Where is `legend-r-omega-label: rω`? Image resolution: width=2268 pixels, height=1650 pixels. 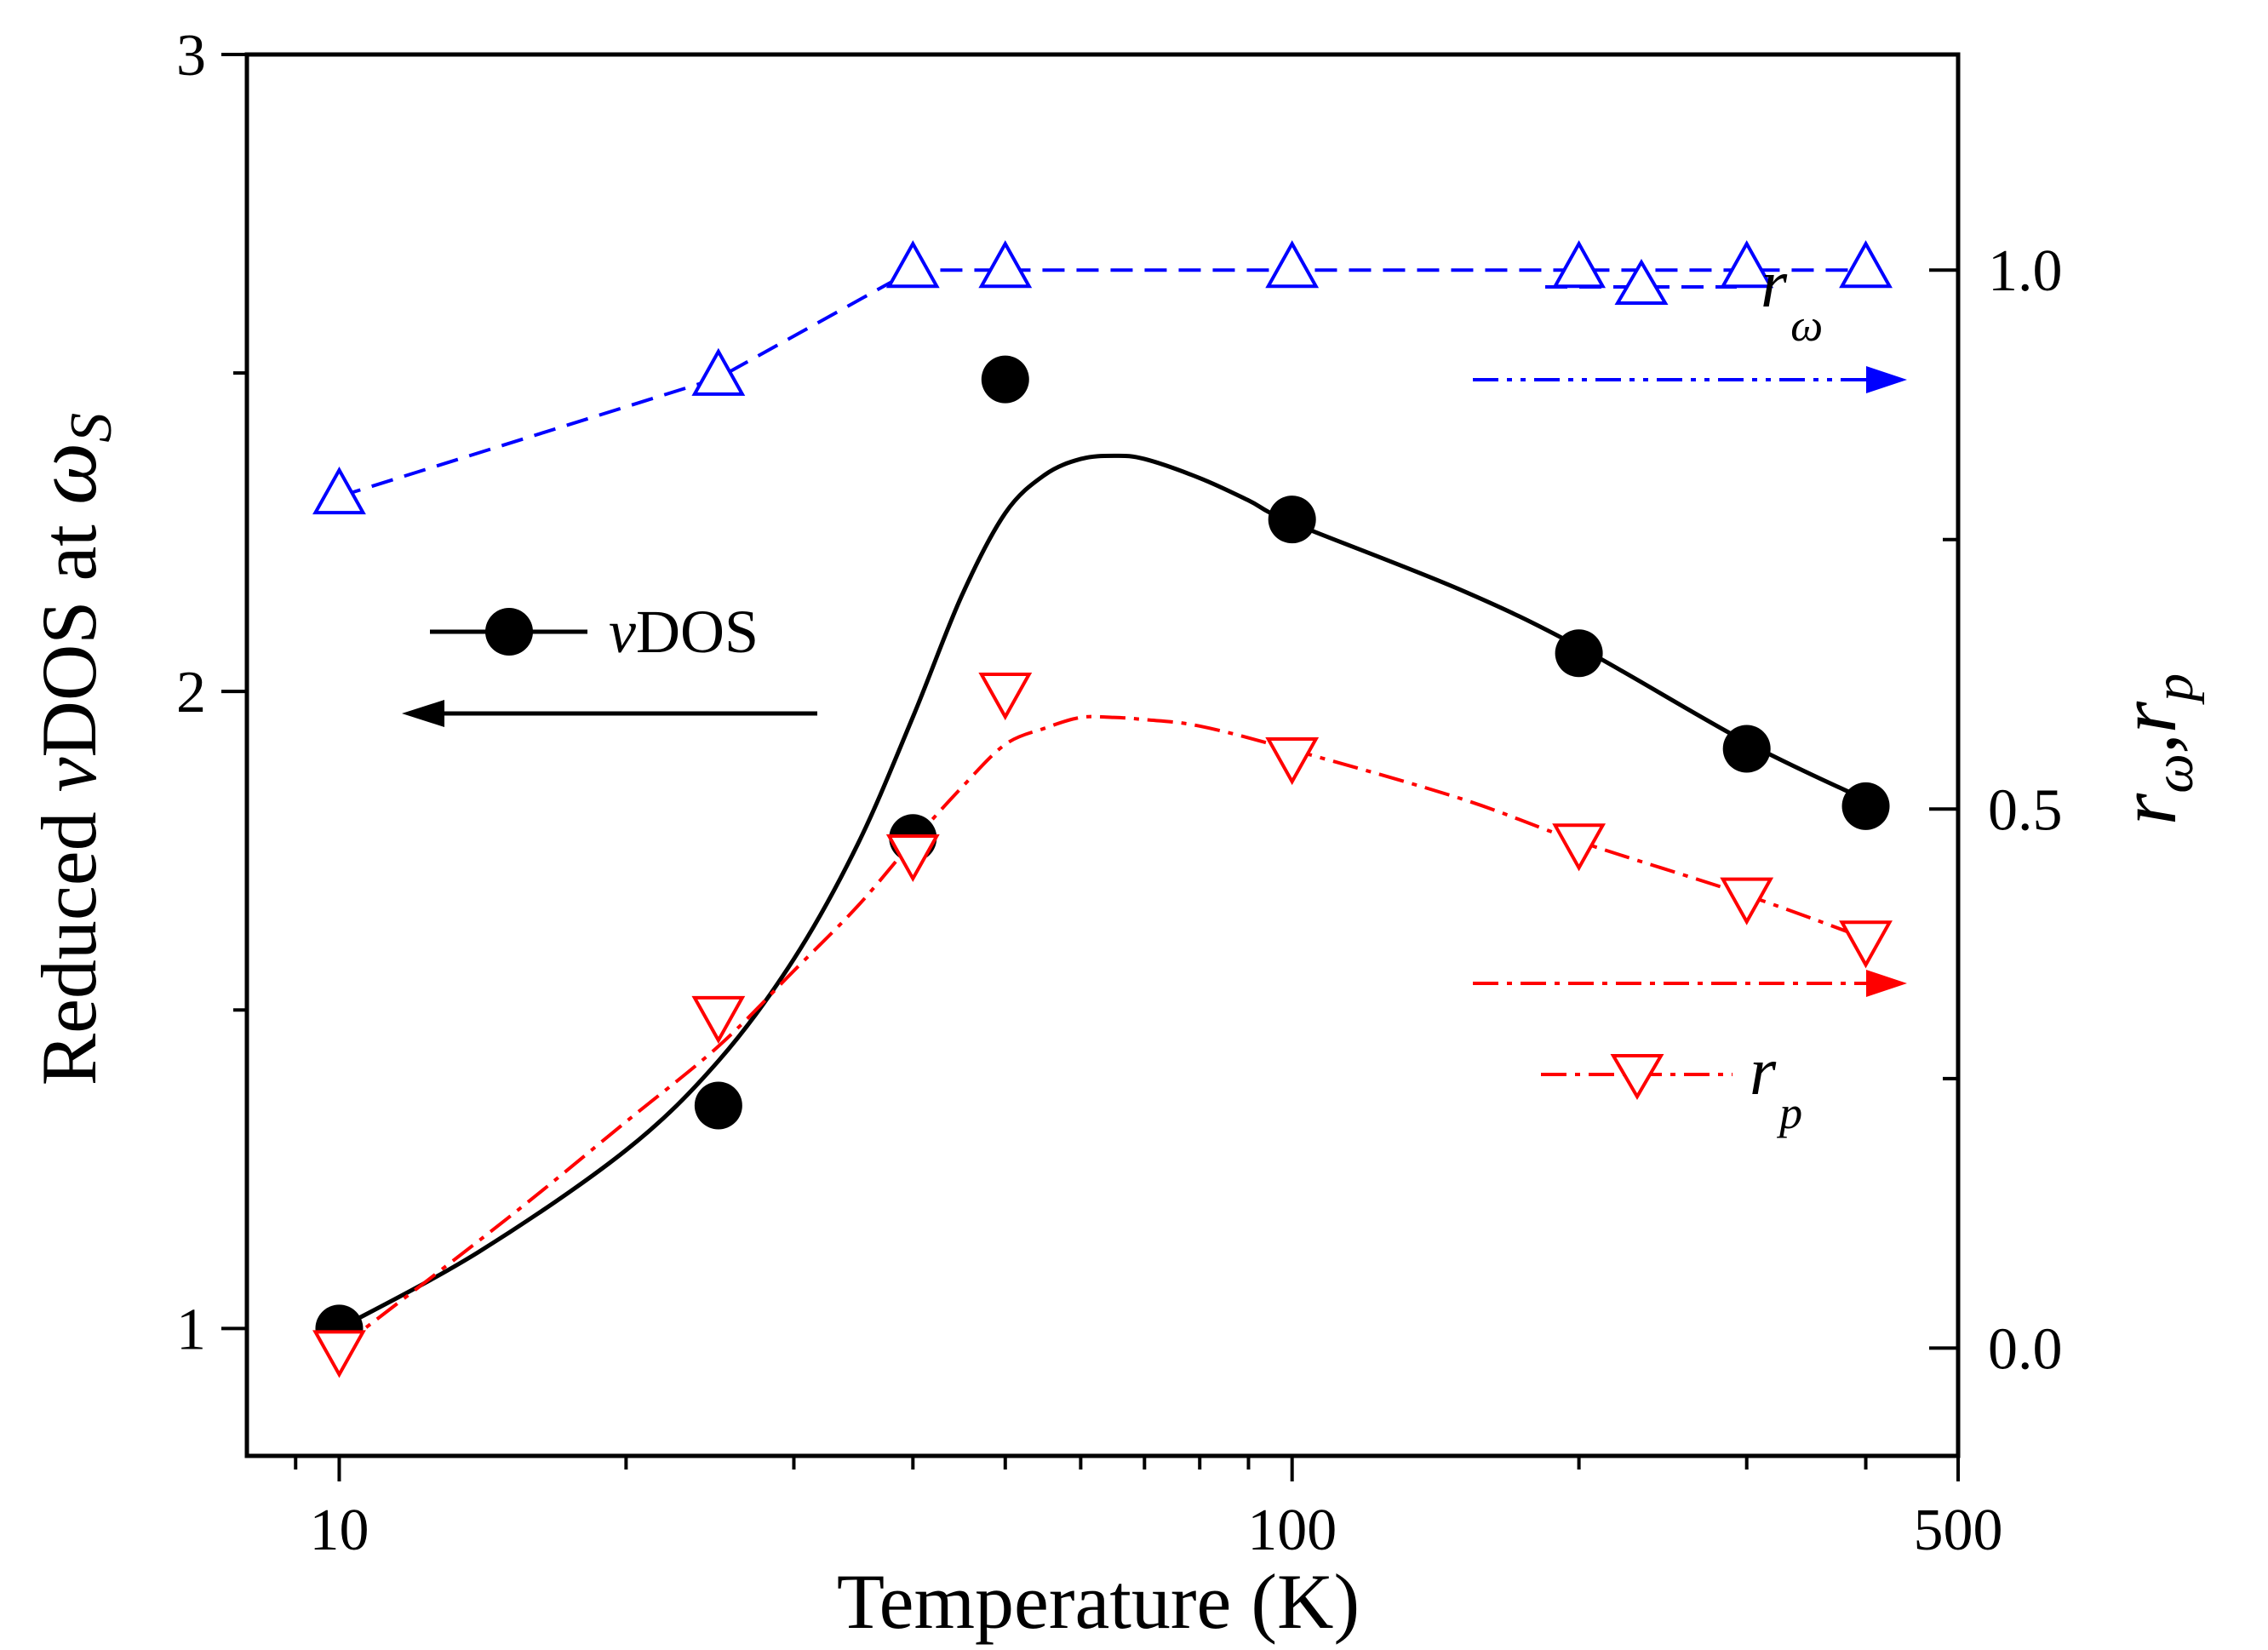 legend-r-omega-label: rω is located at coordinates (1792, 299).